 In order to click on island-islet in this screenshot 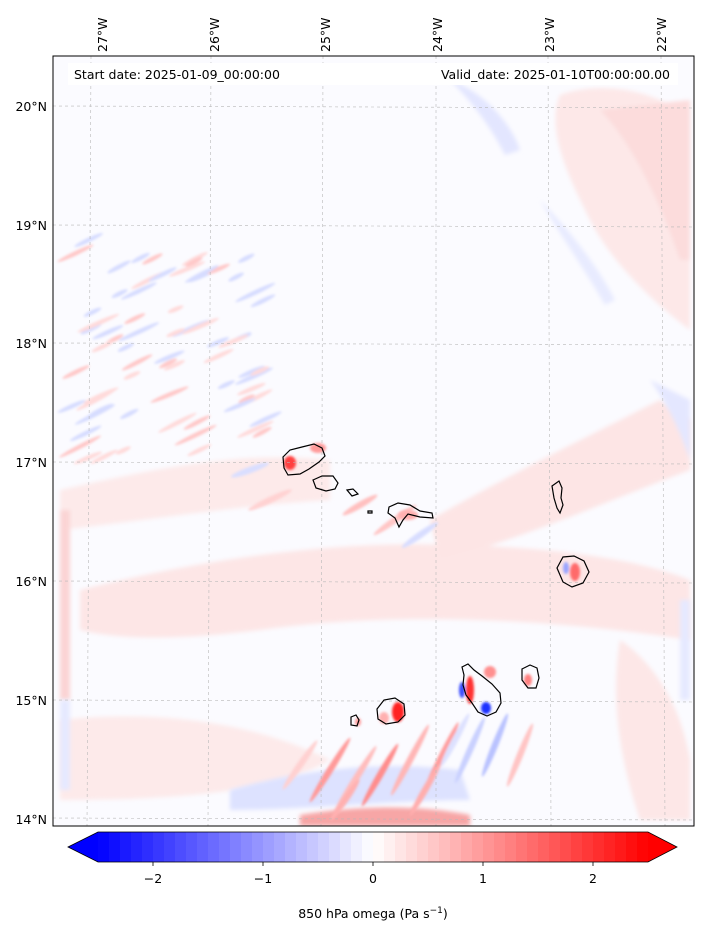, I will do `click(370, 512)`.